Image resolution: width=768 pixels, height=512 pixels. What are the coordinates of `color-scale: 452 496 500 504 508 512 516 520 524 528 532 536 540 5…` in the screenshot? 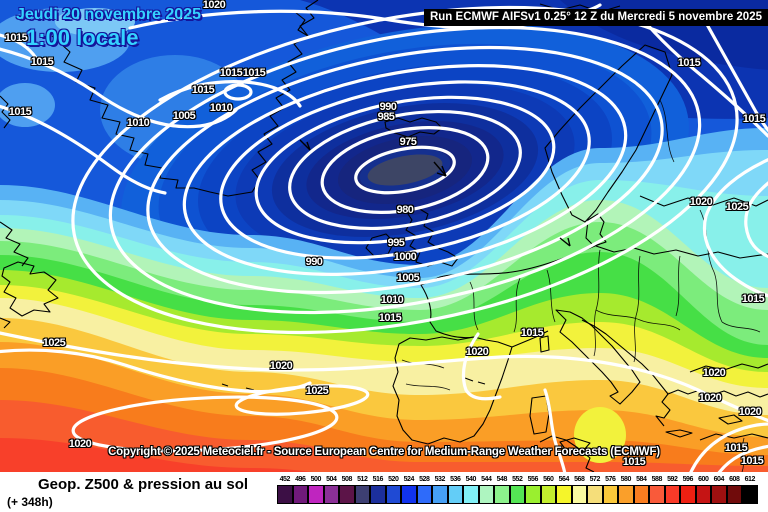 It's located at (517, 489).